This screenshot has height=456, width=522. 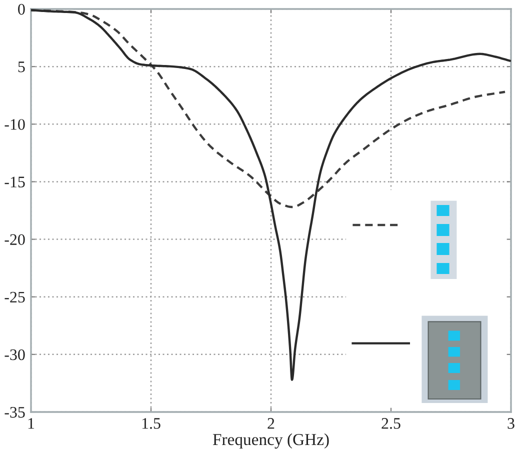 What do you see at coordinates (14, 182) in the screenshot?
I see `y-tick-label: -15` at bounding box center [14, 182].